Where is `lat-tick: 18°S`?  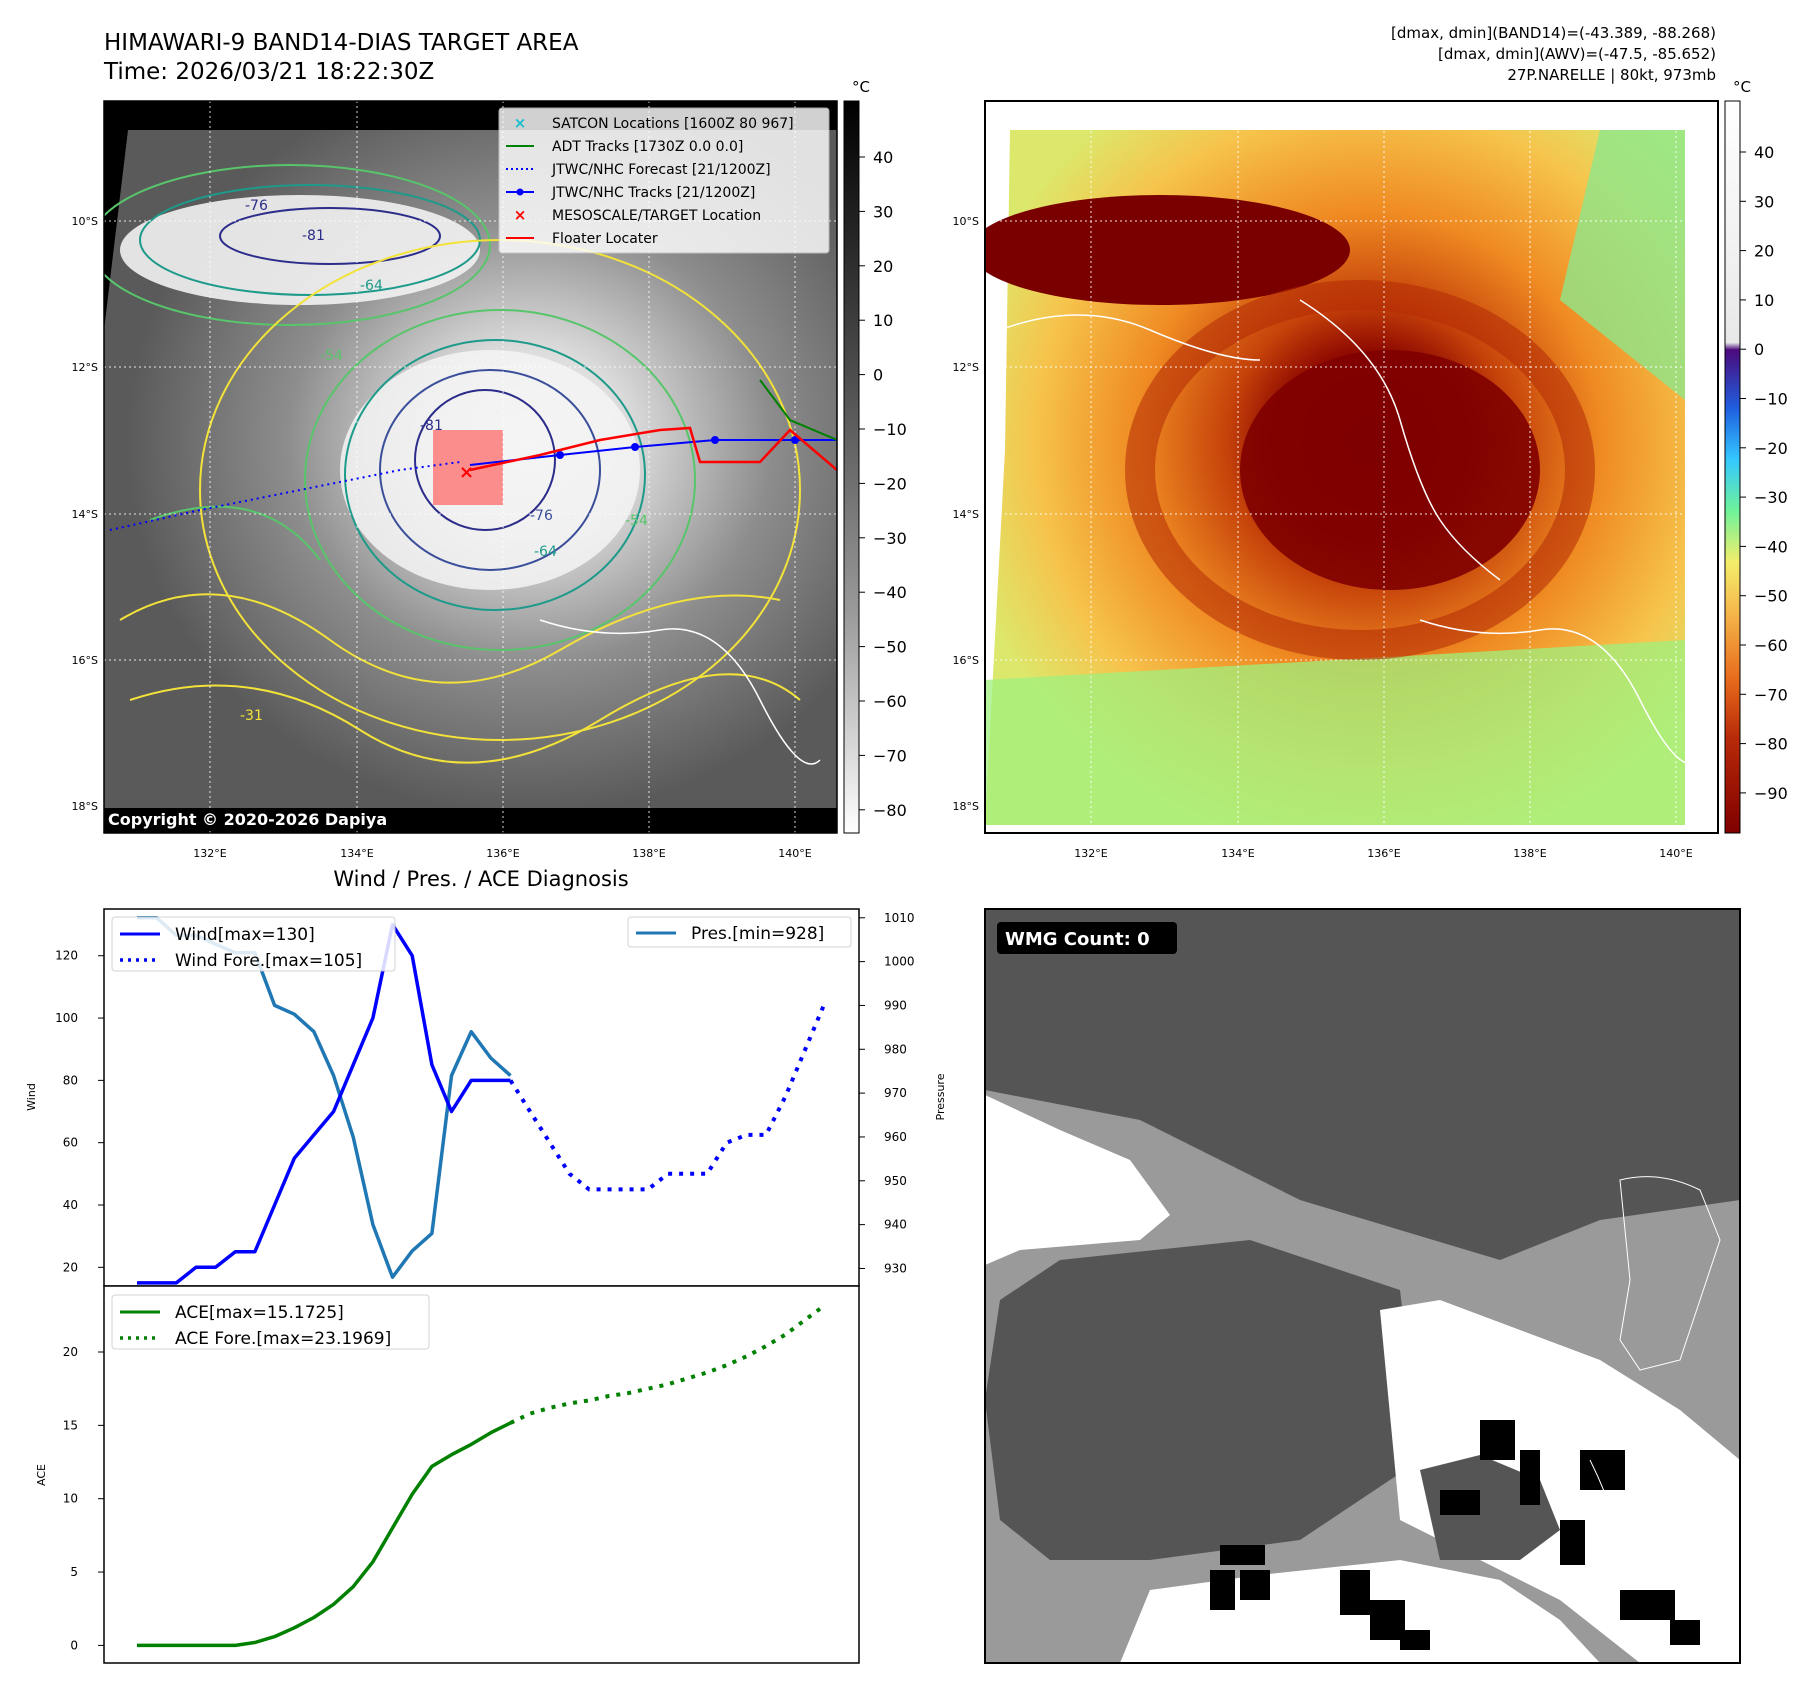 lat-tick: 18°S is located at coordinates (966, 806).